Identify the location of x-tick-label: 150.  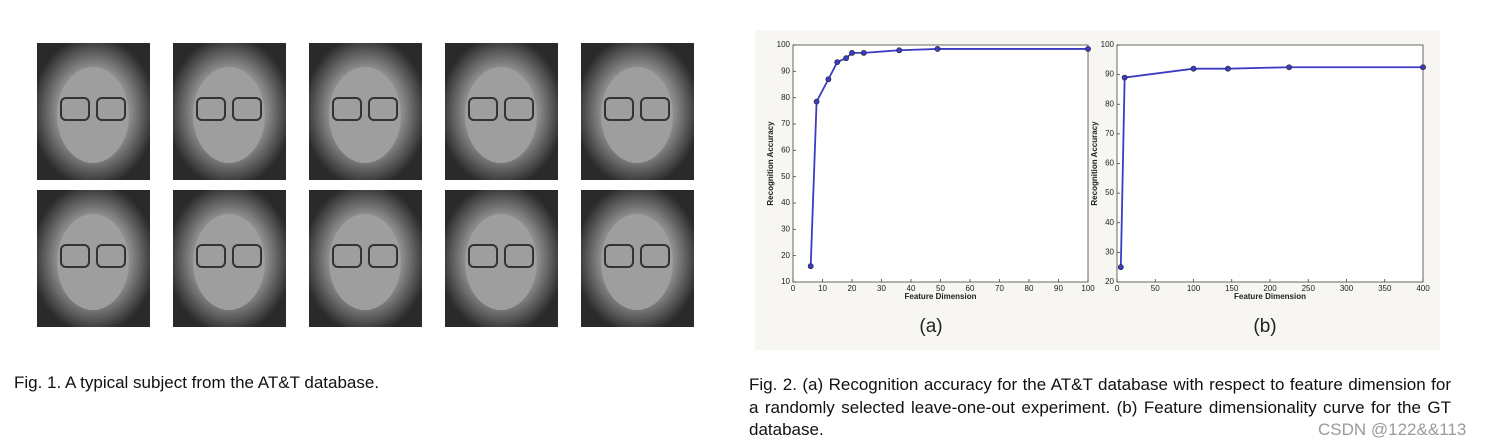
(1232, 288).